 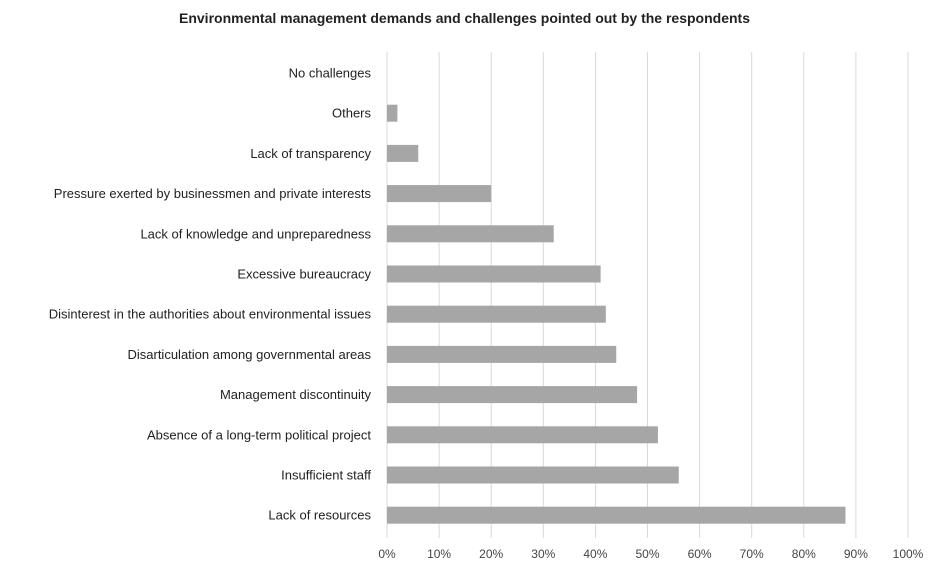 What do you see at coordinates (330, 73) in the screenshot?
I see `category-label: No challenges` at bounding box center [330, 73].